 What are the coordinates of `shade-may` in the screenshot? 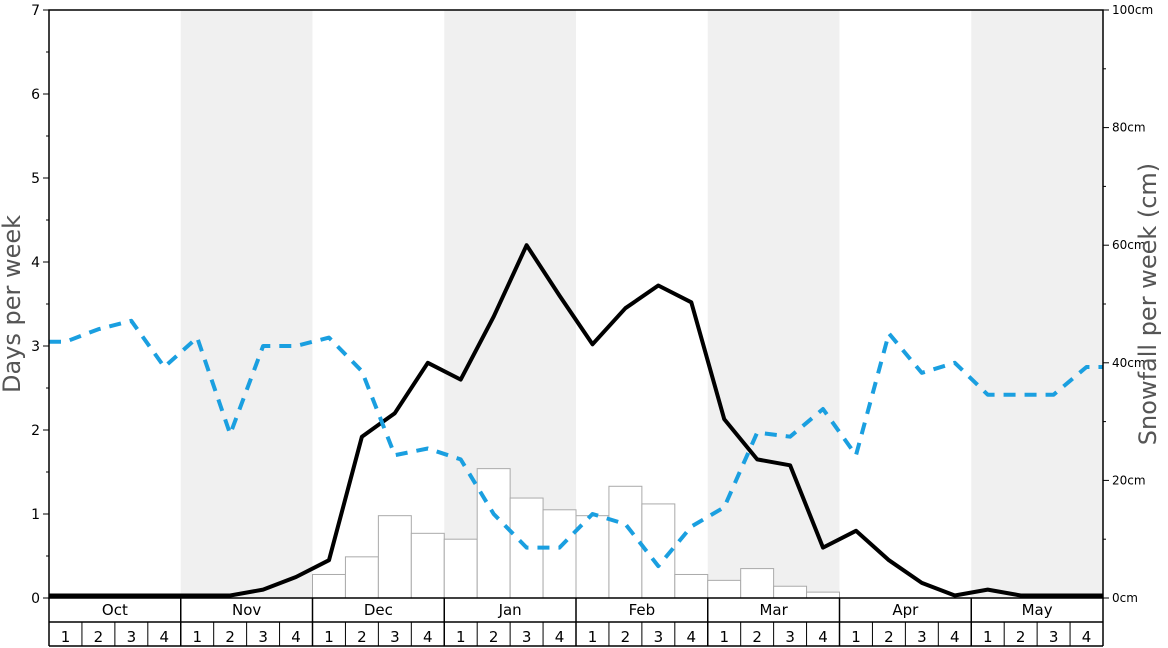 It's located at (1037, 304).